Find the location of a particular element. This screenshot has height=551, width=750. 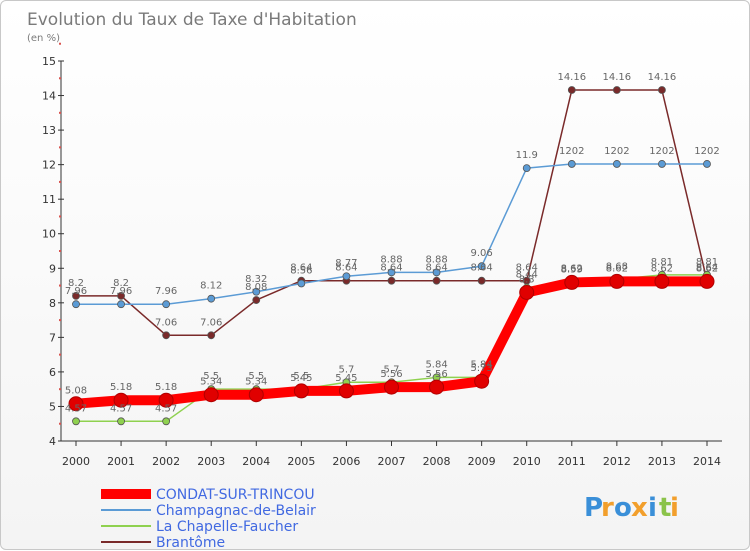

x-tick-label: 2006 is located at coordinates (346, 461).